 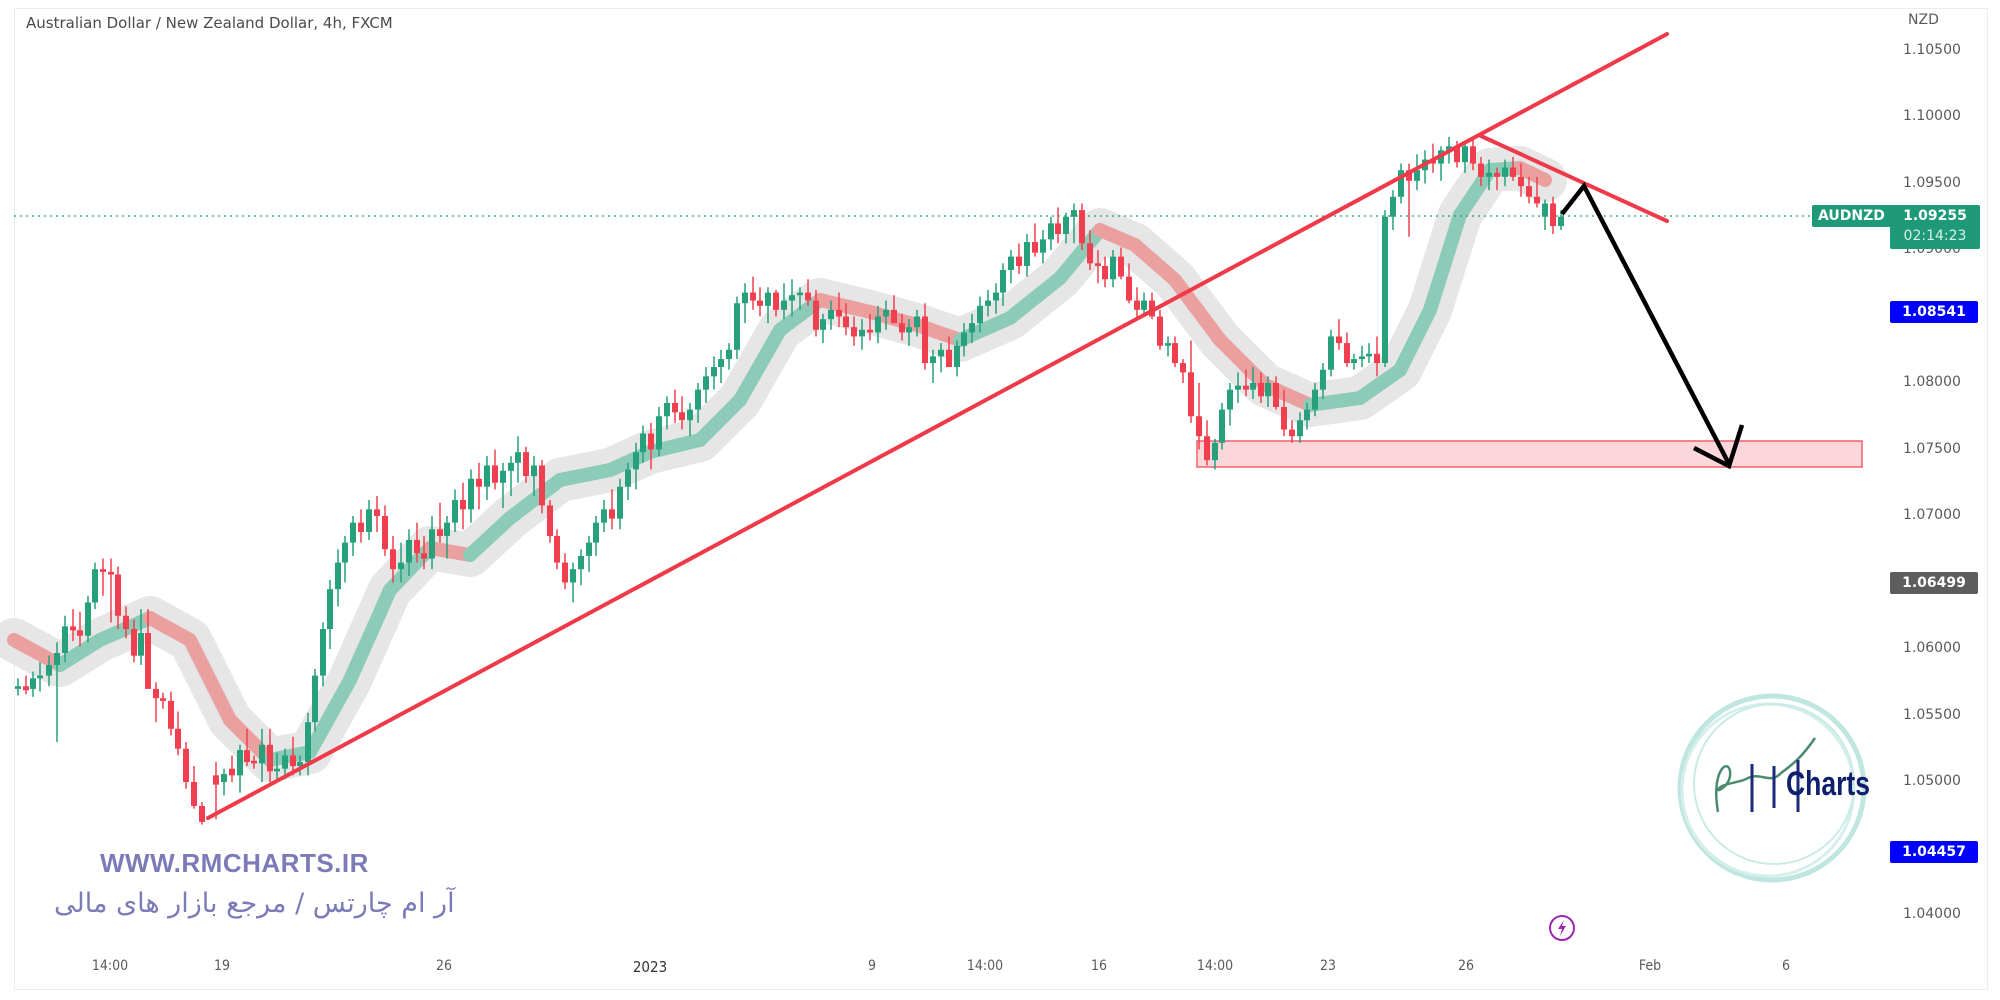 I want to click on descending-trendline, so click(x=1574, y=178).